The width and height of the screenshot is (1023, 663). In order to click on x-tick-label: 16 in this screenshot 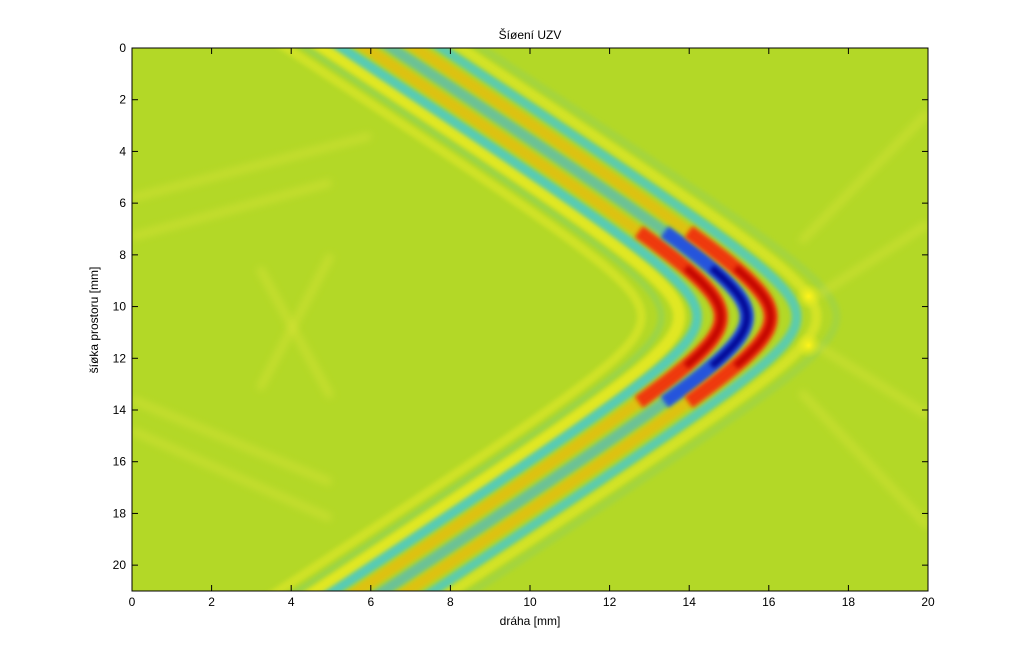, I will do `click(769, 602)`.